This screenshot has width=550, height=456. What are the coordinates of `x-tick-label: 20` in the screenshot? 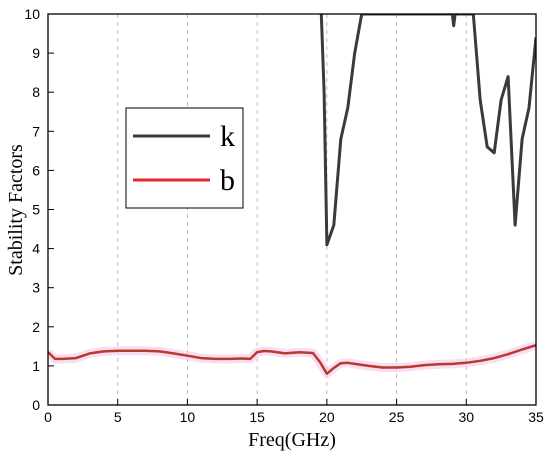 It's located at (327, 417).